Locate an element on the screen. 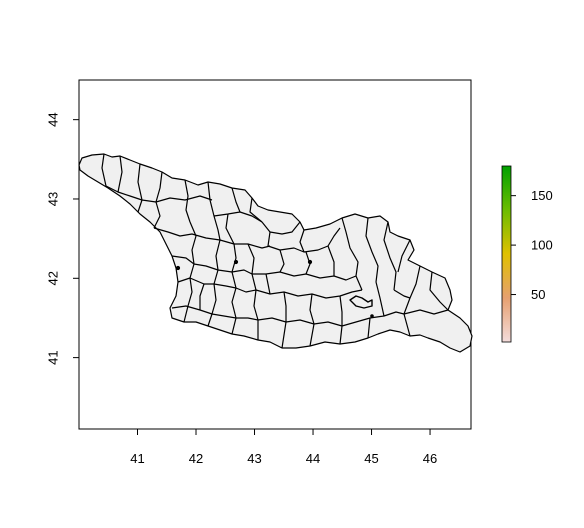 This screenshot has width=584, height=528. x-tick-label: 42 is located at coordinates (196, 458).